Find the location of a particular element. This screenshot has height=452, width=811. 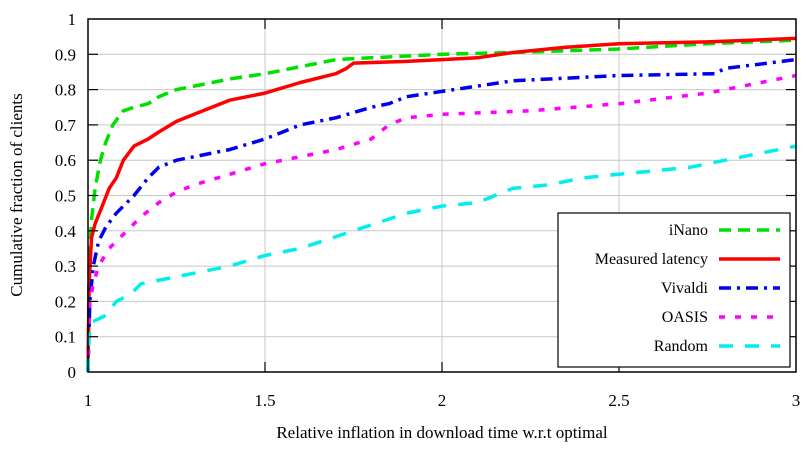

y-tick-label: 0.1 is located at coordinates (65, 337).